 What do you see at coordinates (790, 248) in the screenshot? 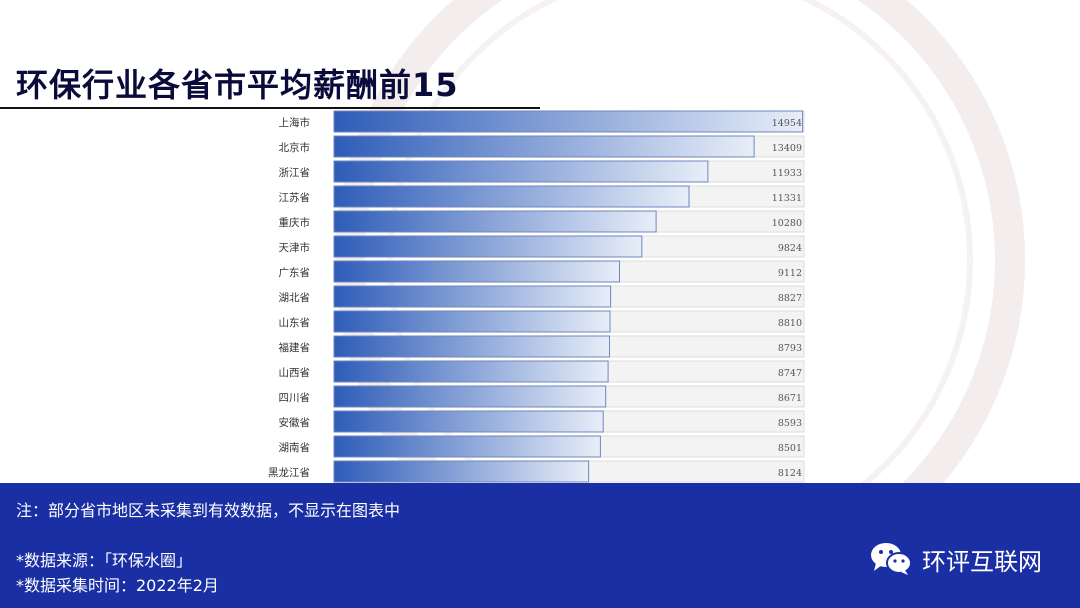
I see `value-label: 9824` at bounding box center [790, 248].